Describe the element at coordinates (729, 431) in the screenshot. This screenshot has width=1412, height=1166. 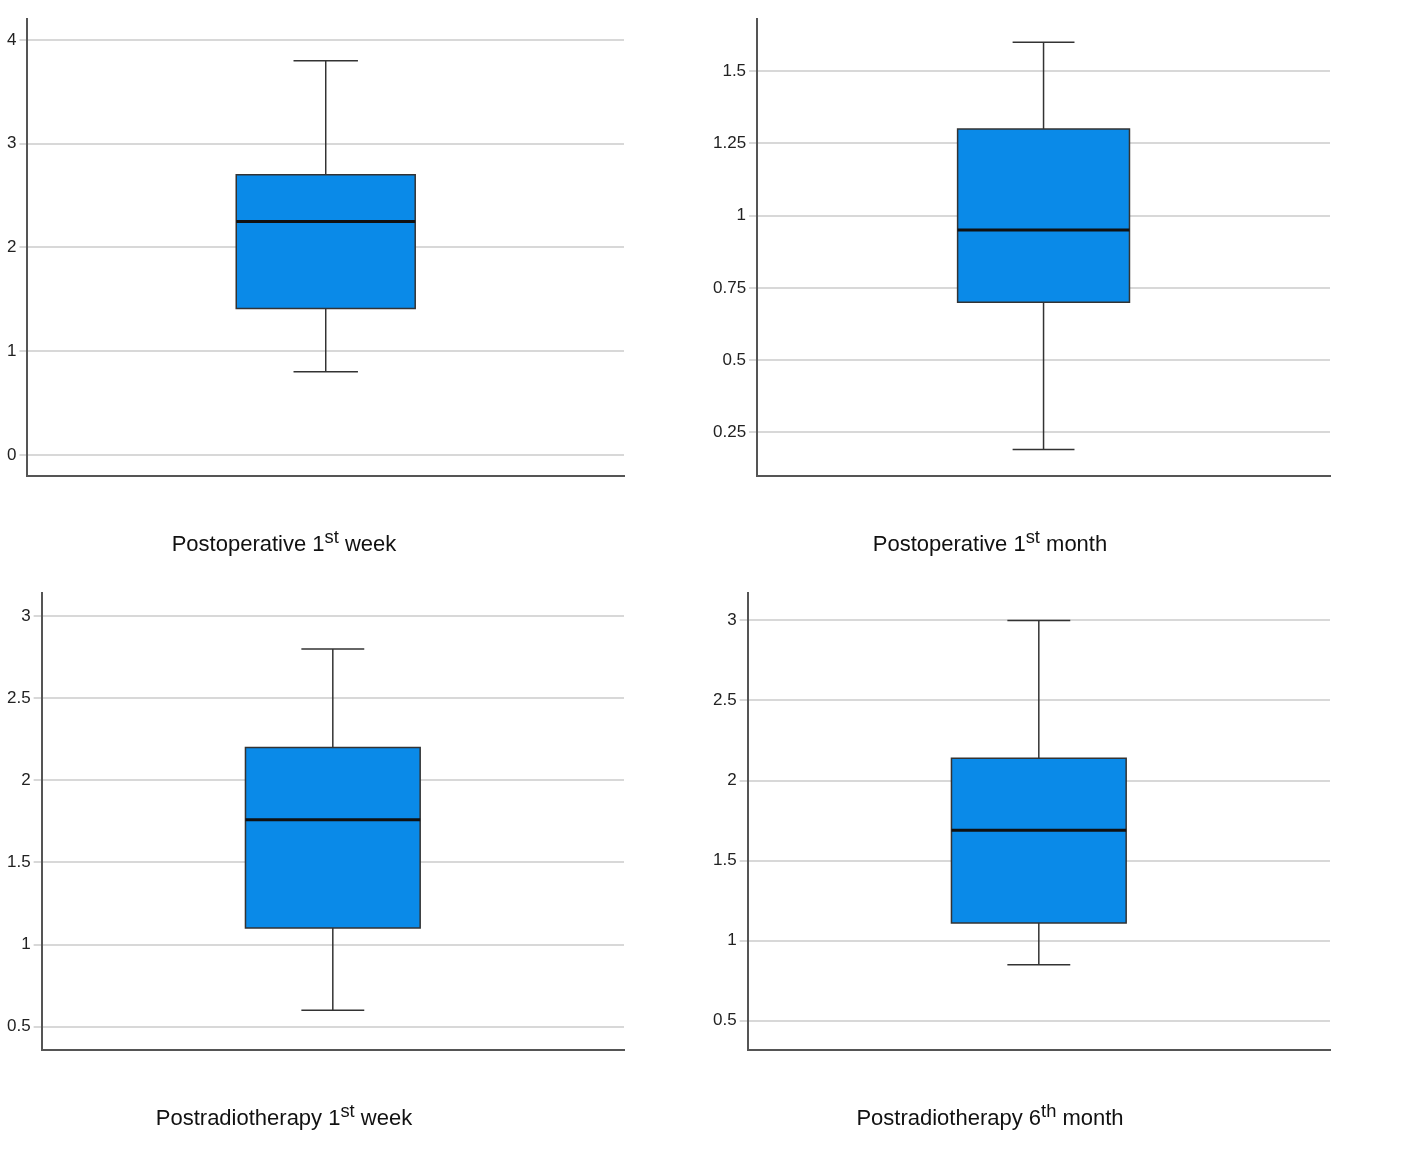
I see `y-tick-label: 0.25` at that location.